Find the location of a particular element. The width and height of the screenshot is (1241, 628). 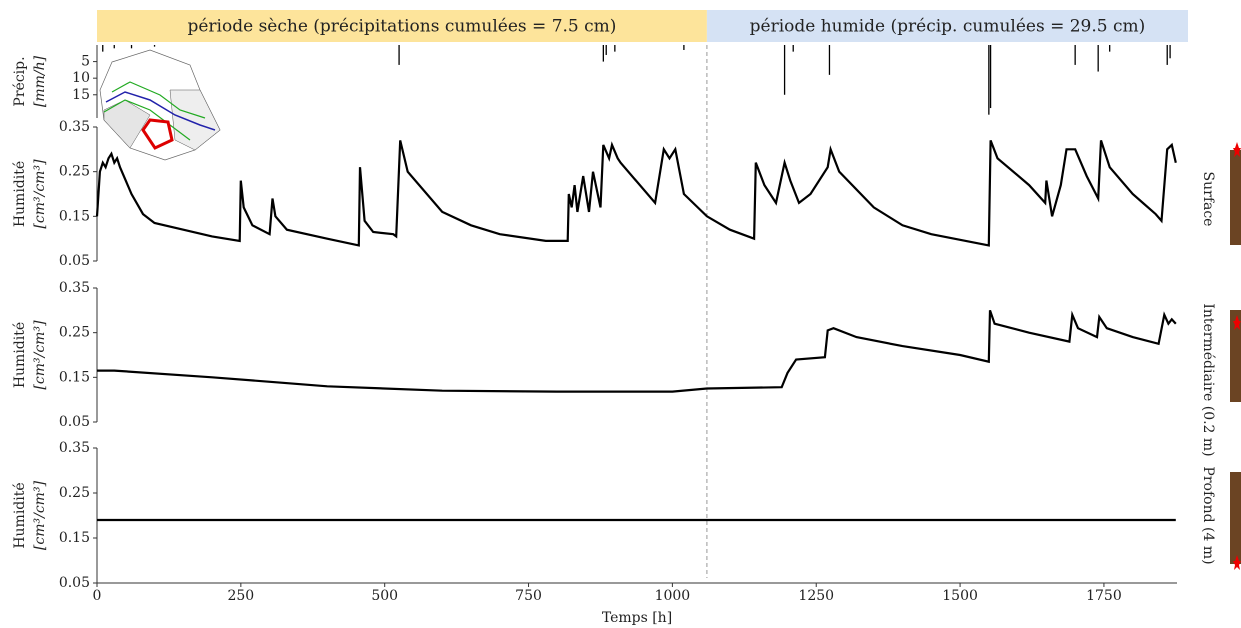

map-inset is located at coordinates (160, 105).